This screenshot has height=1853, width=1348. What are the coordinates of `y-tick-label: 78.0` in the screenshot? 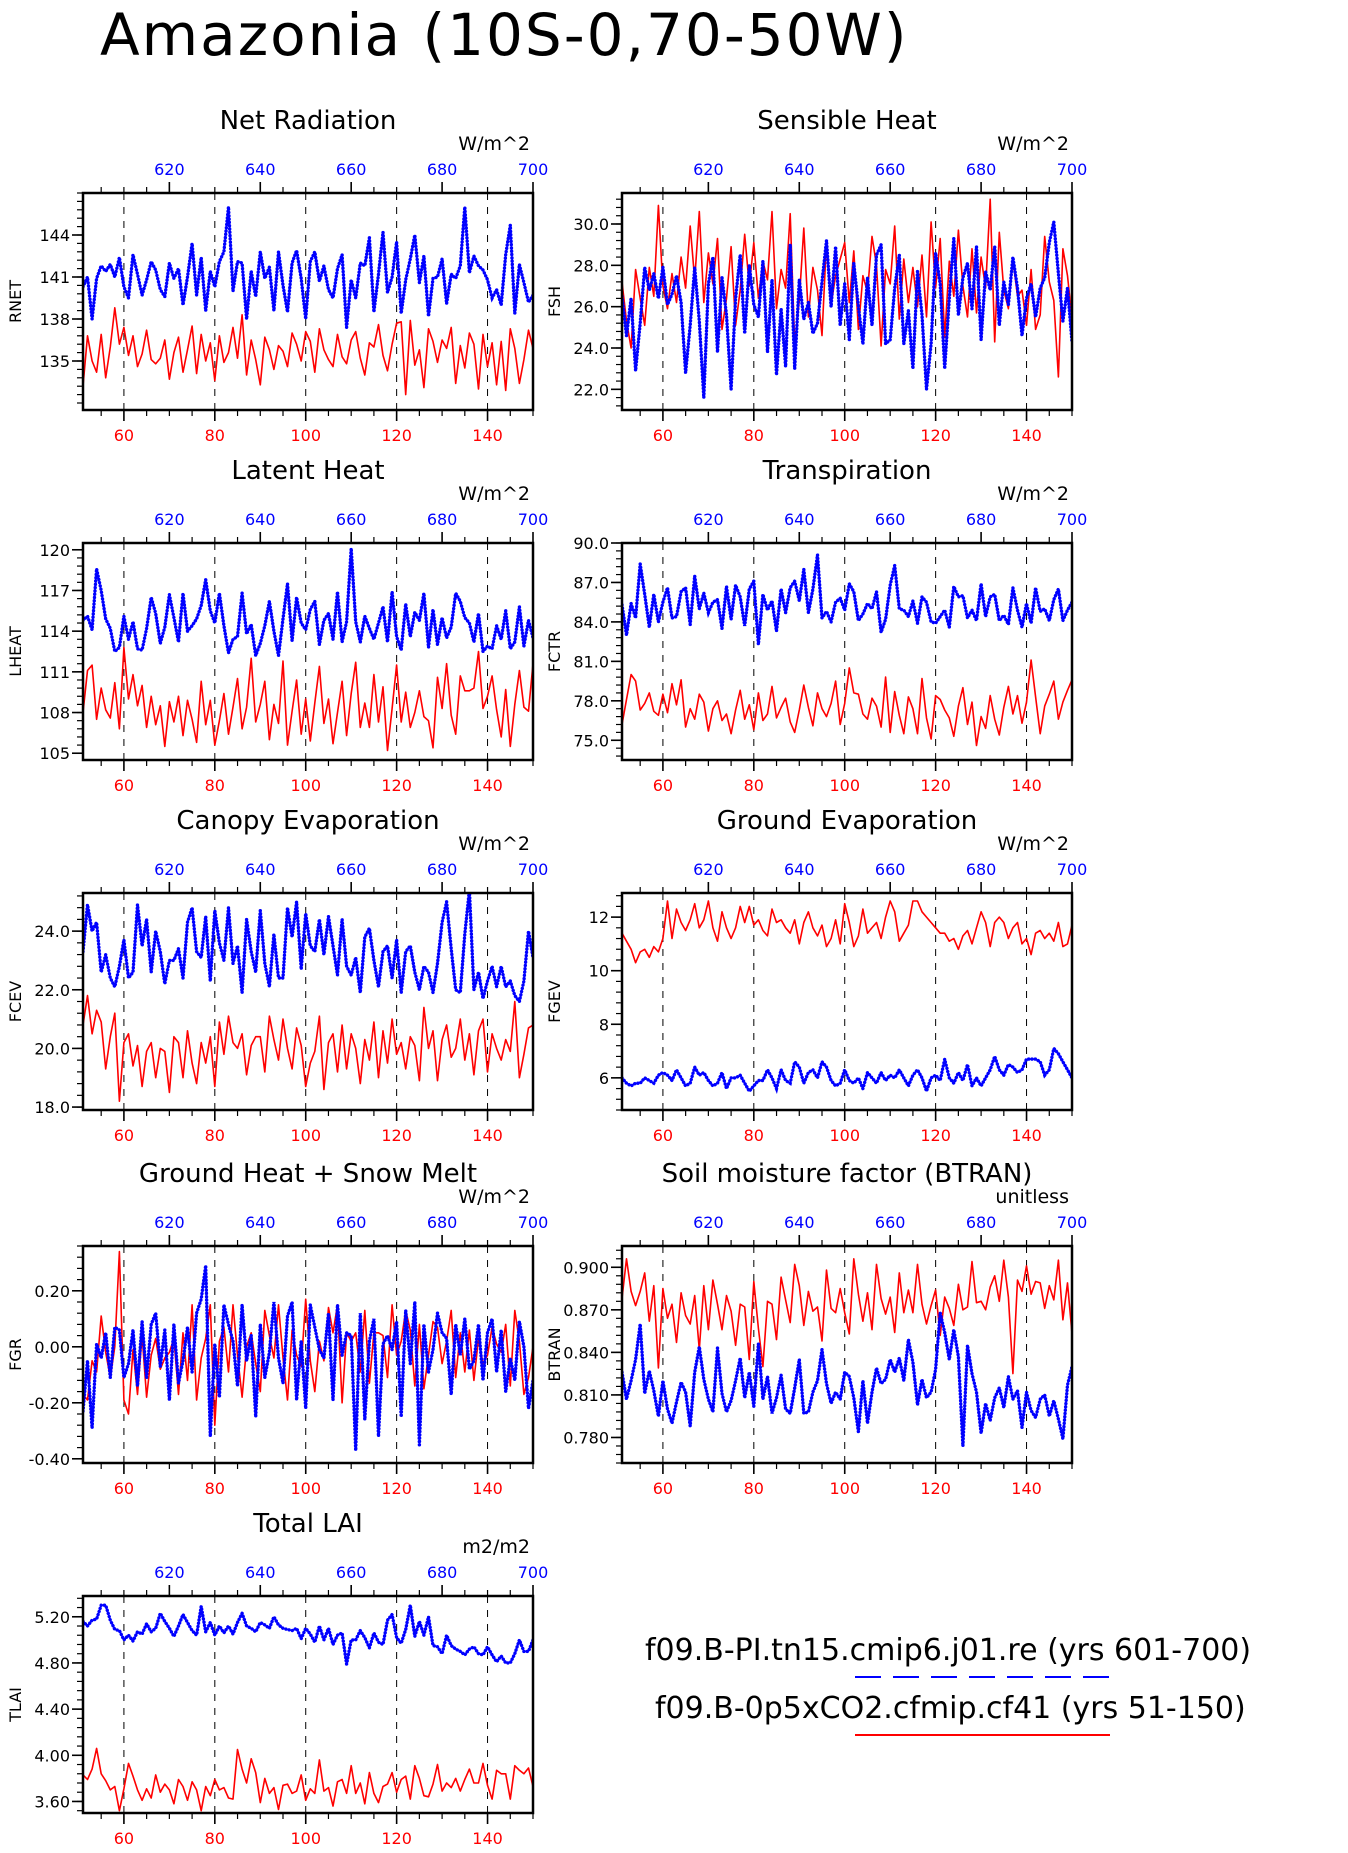 It's located at (591, 701).